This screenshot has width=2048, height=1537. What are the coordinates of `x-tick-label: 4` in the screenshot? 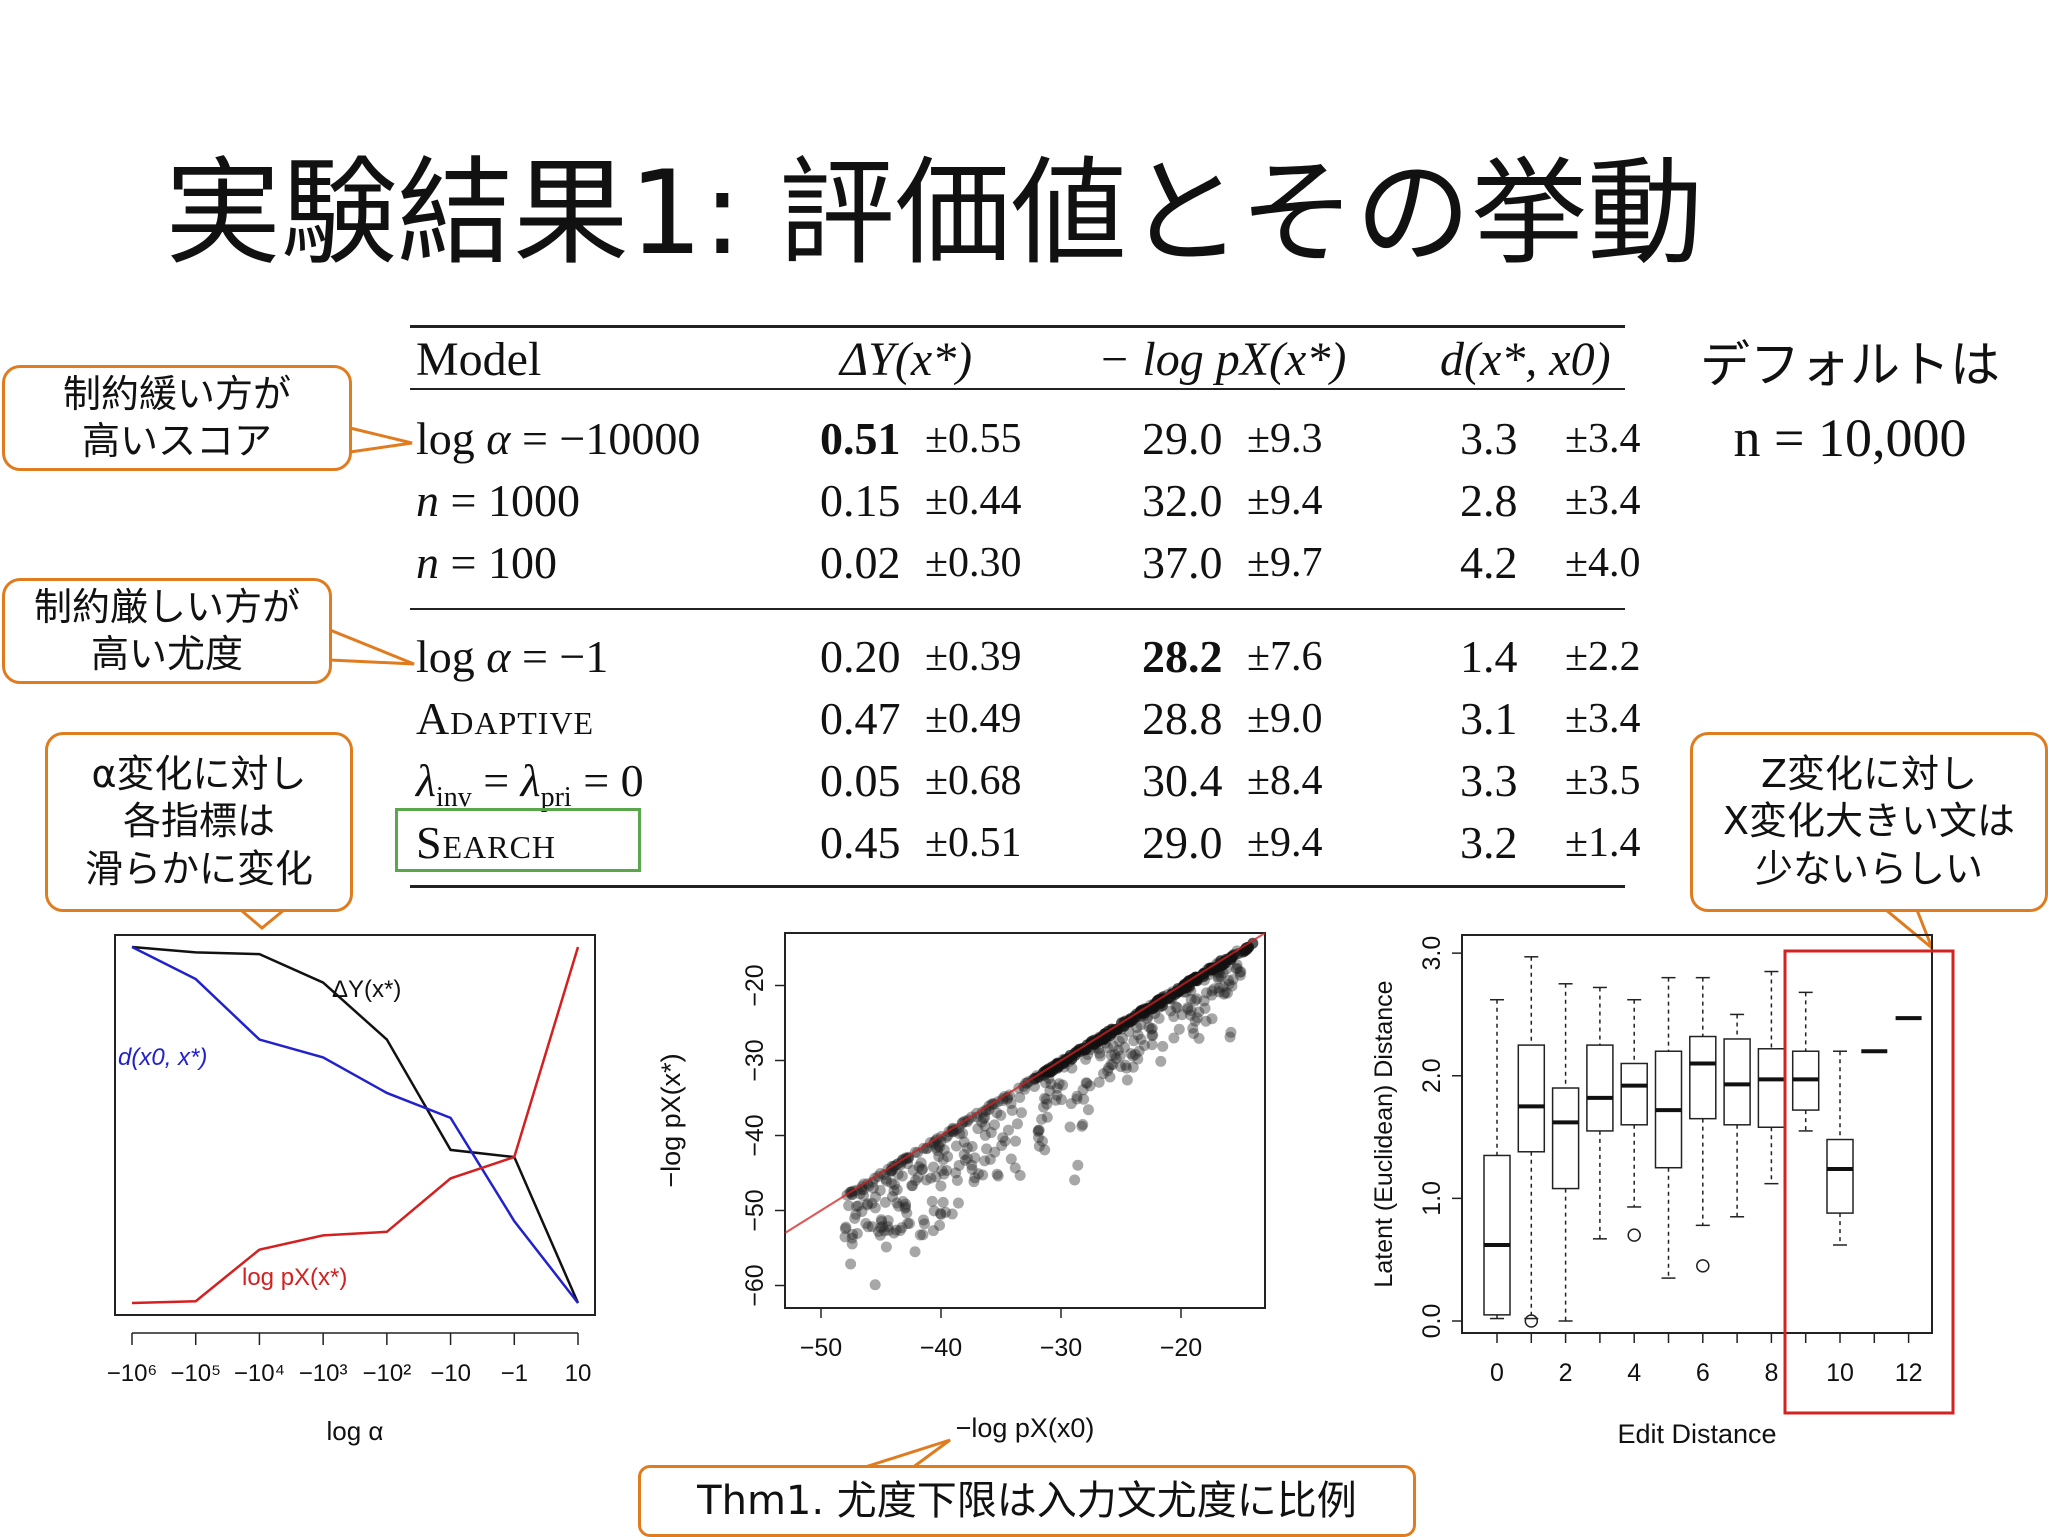 It's located at (1634, 1373).